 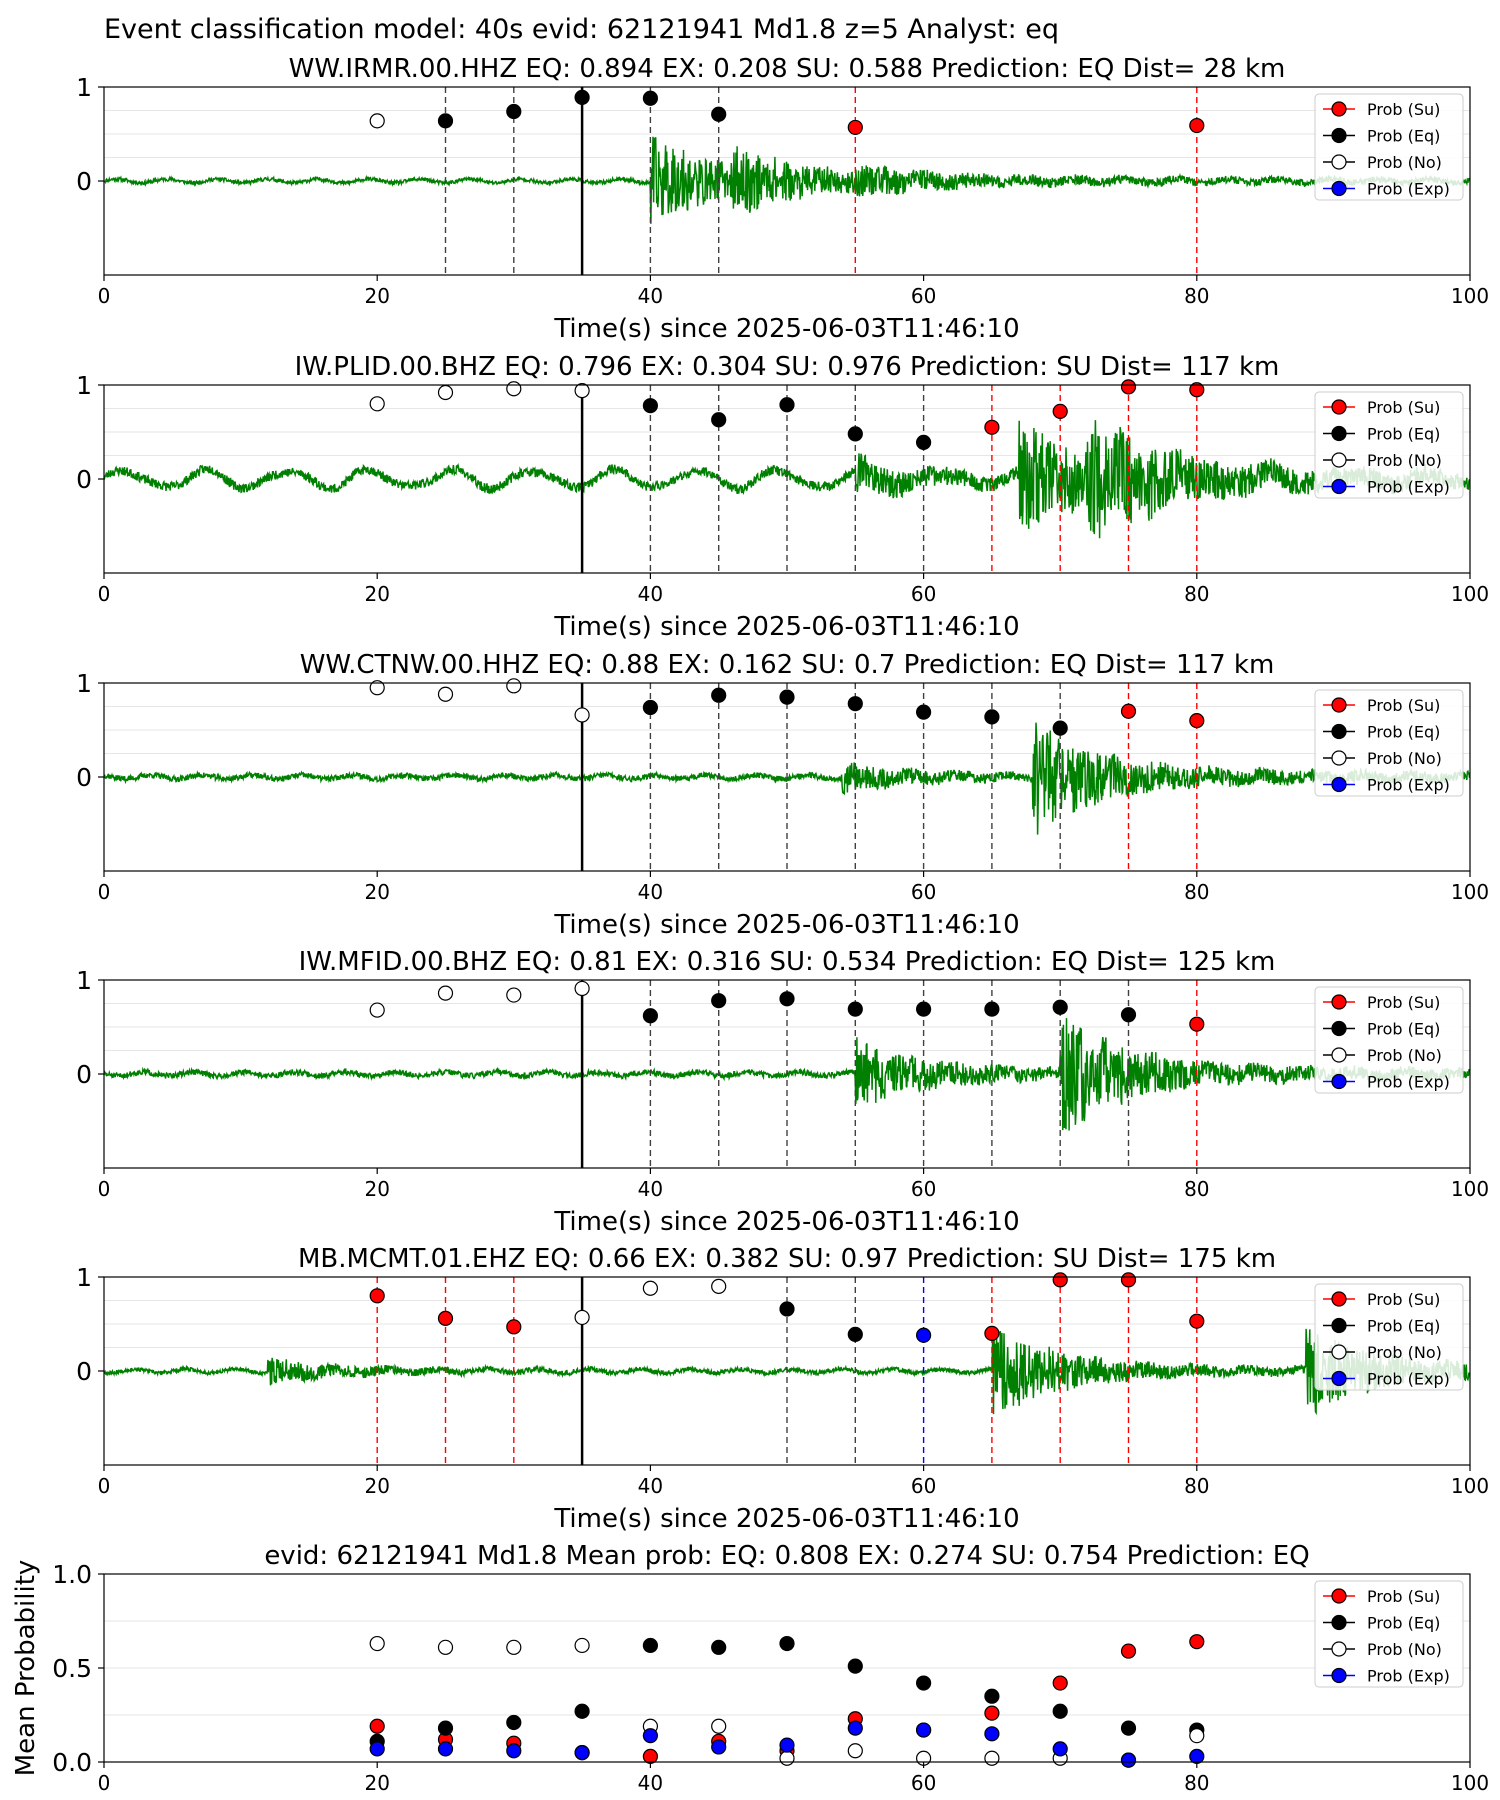 What do you see at coordinates (1339, 109) in the screenshot?
I see `legend-marker-su` at bounding box center [1339, 109].